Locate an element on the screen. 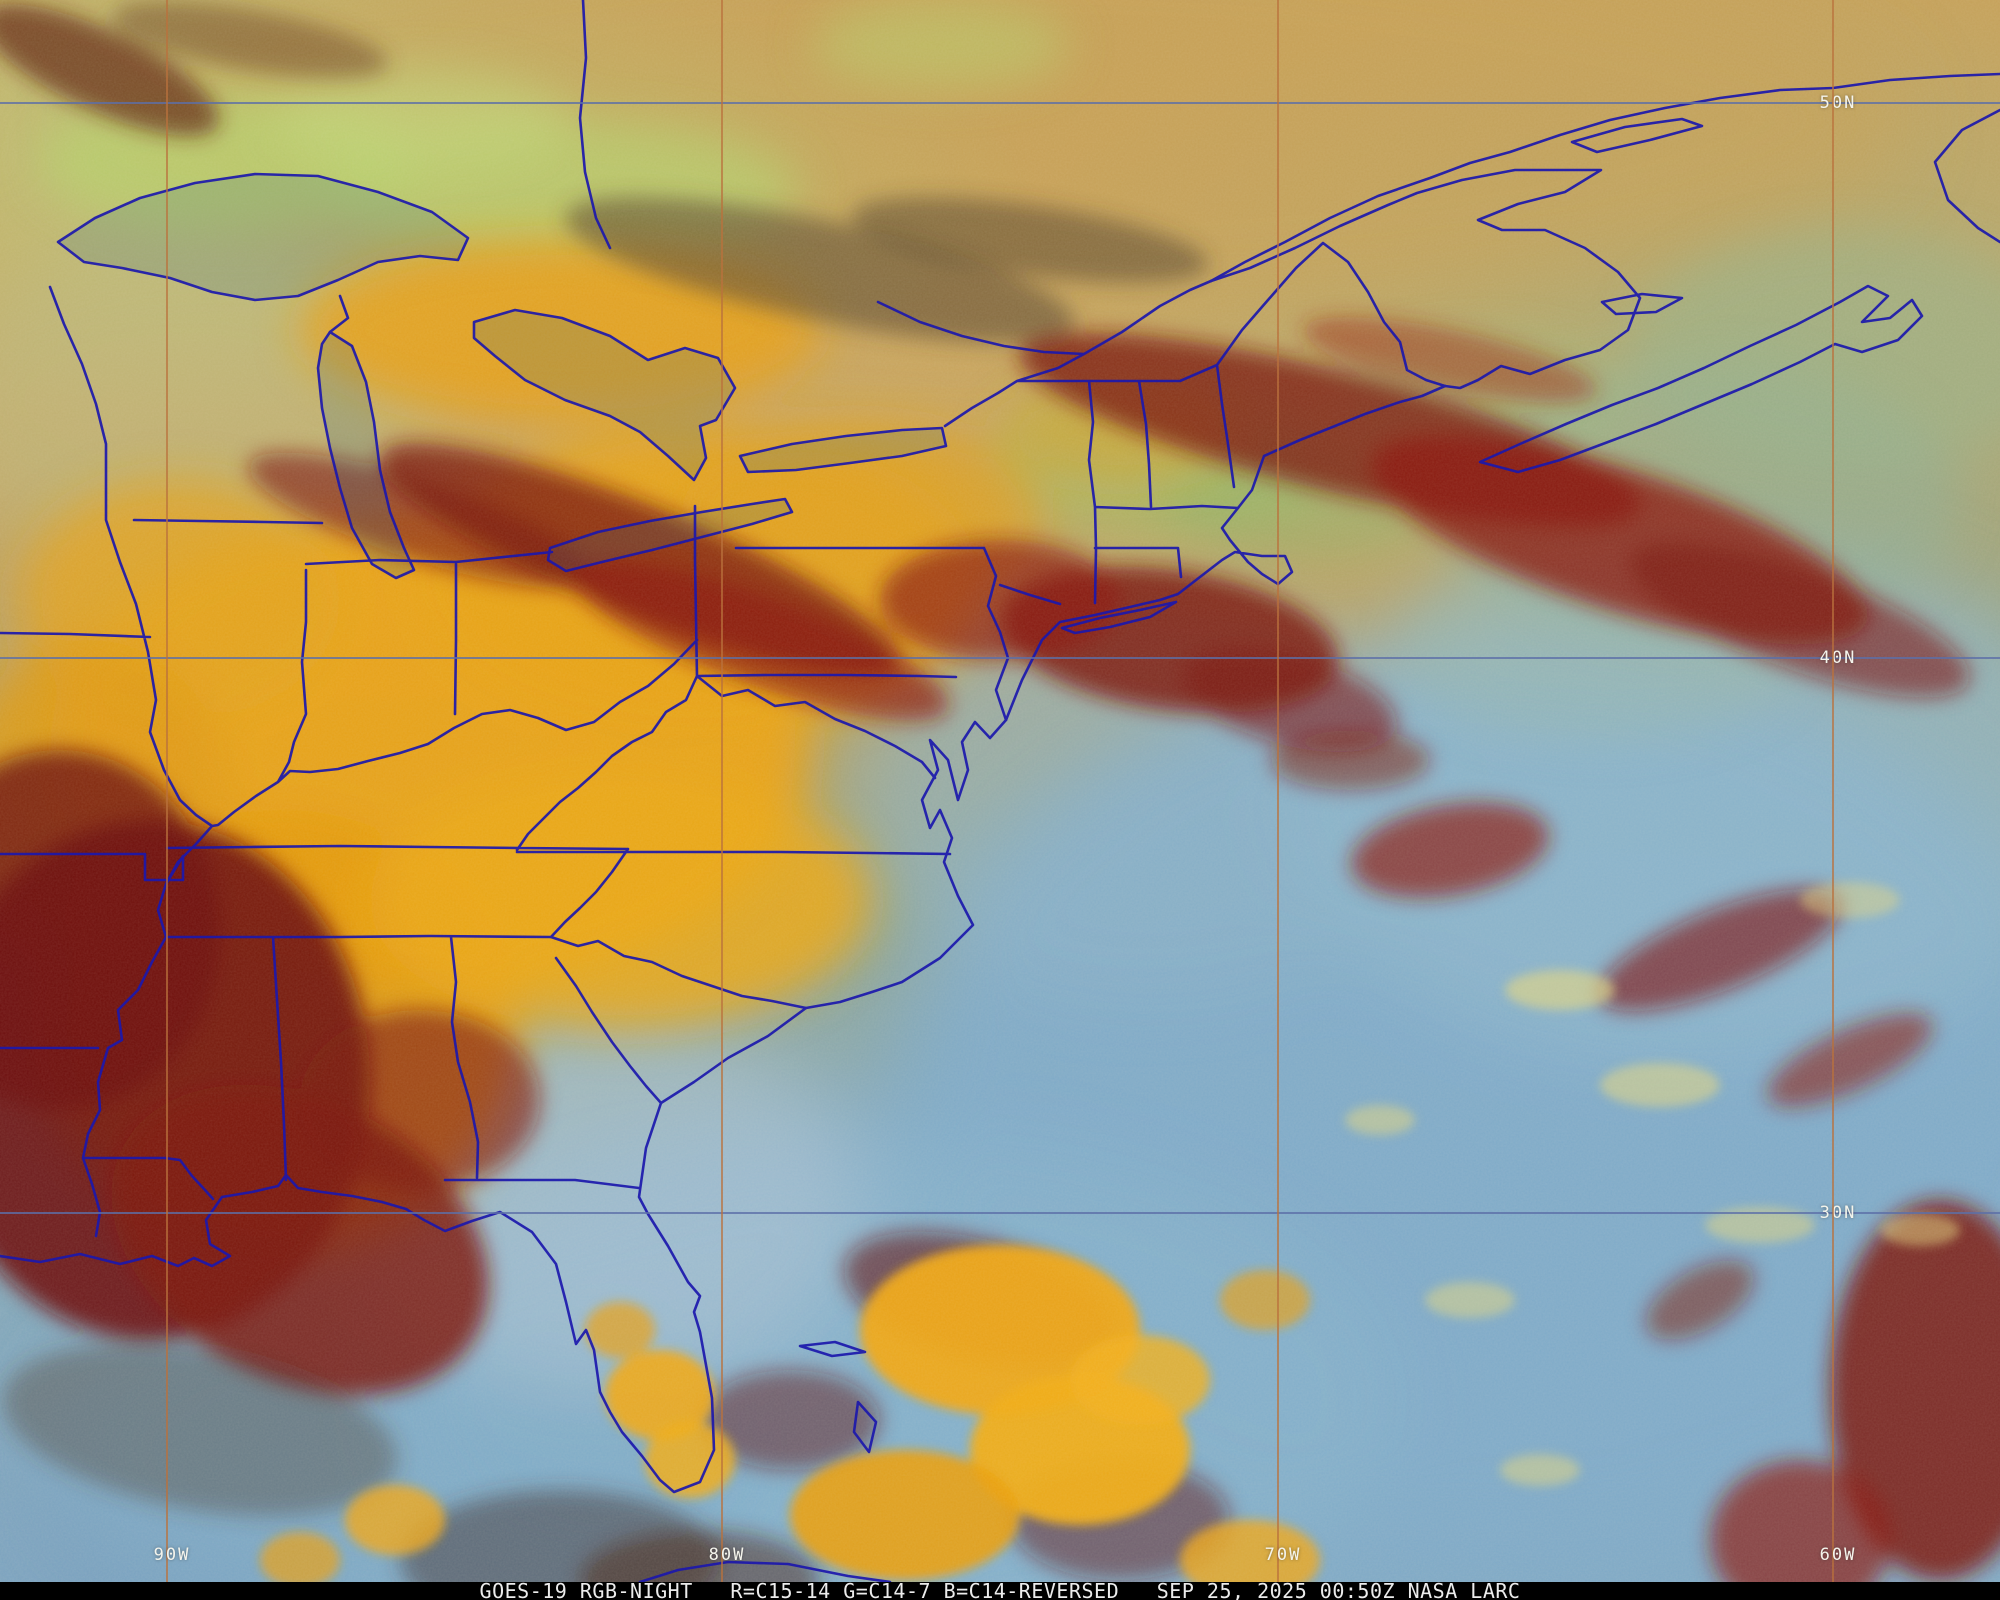  longitude-label: 60W is located at coordinates (1838, 1555).